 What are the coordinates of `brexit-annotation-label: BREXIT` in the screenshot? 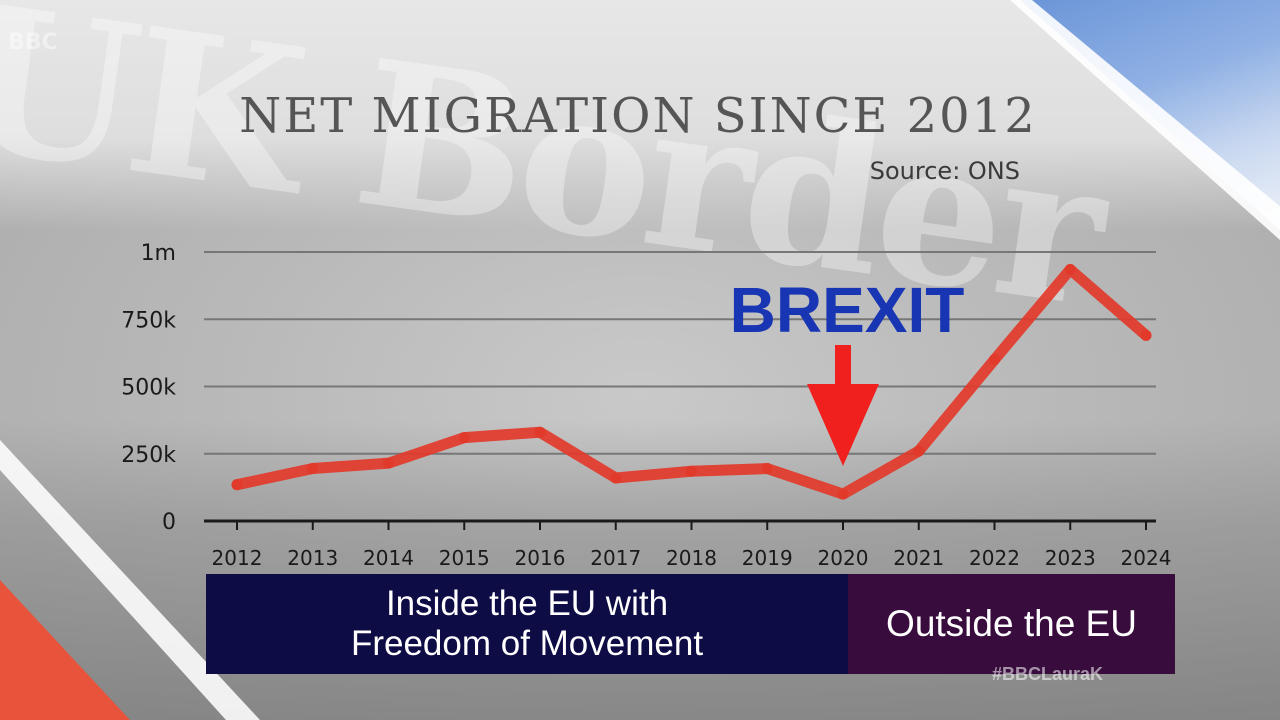 It's located at (847, 310).